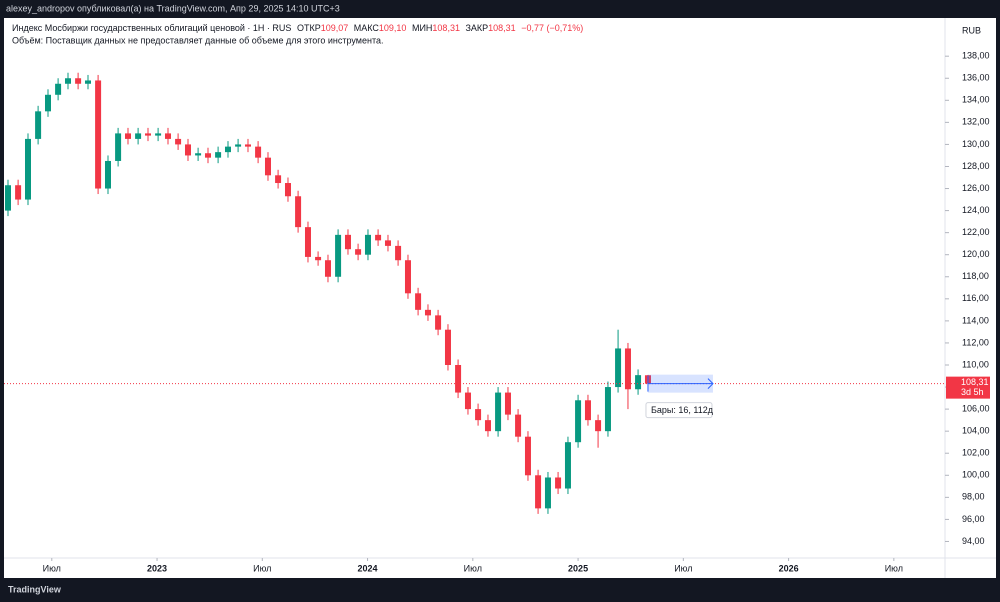  What do you see at coordinates (976, 122) in the screenshot?
I see `y-tick-label: 132,00` at bounding box center [976, 122].